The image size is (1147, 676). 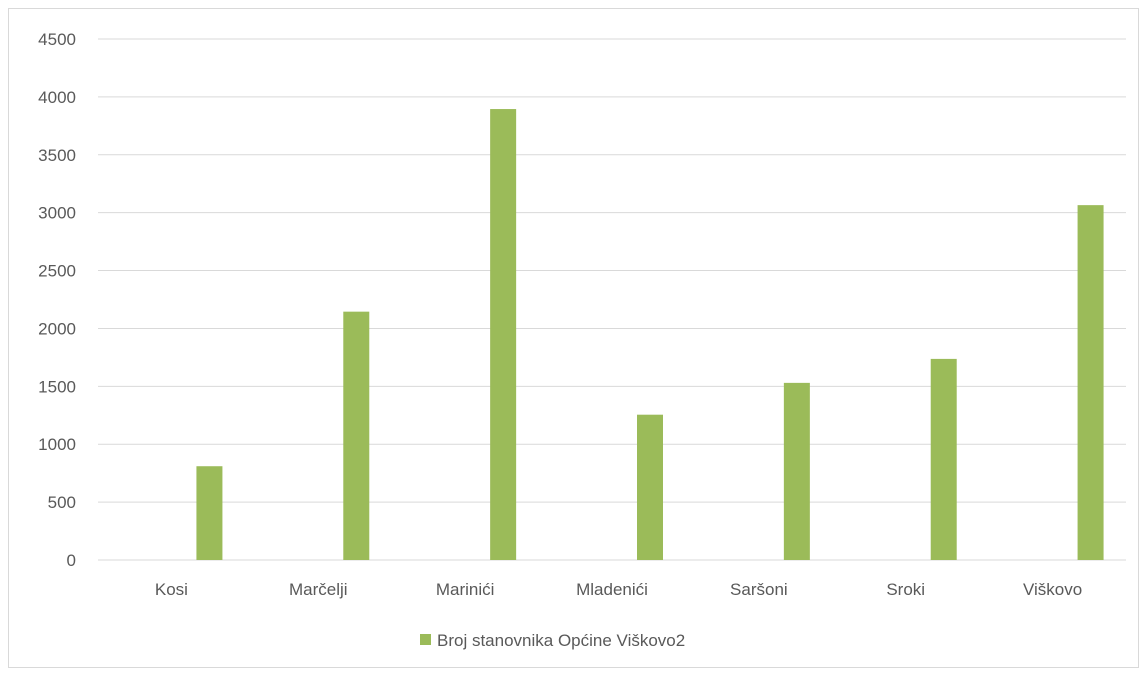 What do you see at coordinates (561, 640) in the screenshot?
I see `legend-label: Broj stanovnika Općine Viškovo2` at bounding box center [561, 640].